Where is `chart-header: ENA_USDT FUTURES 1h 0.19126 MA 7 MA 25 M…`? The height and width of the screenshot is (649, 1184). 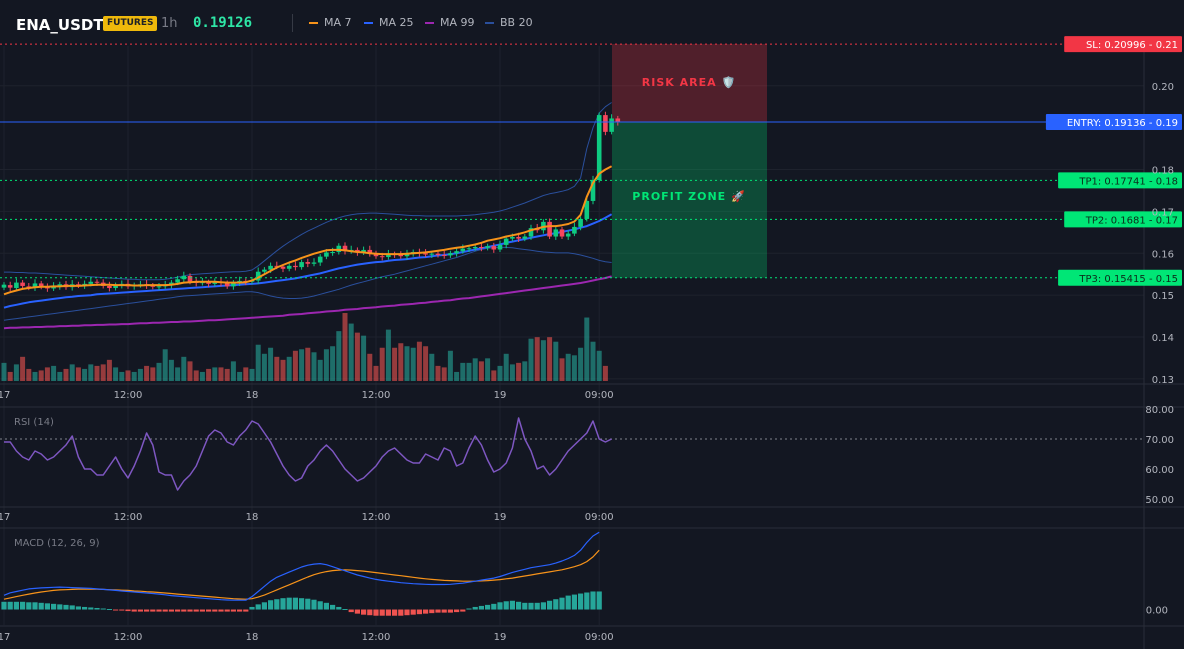
chart-header: ENA_USDT FUTURES 1h 0.19126 MA 7 MA 25 M… is located at coordinates (592, 23).